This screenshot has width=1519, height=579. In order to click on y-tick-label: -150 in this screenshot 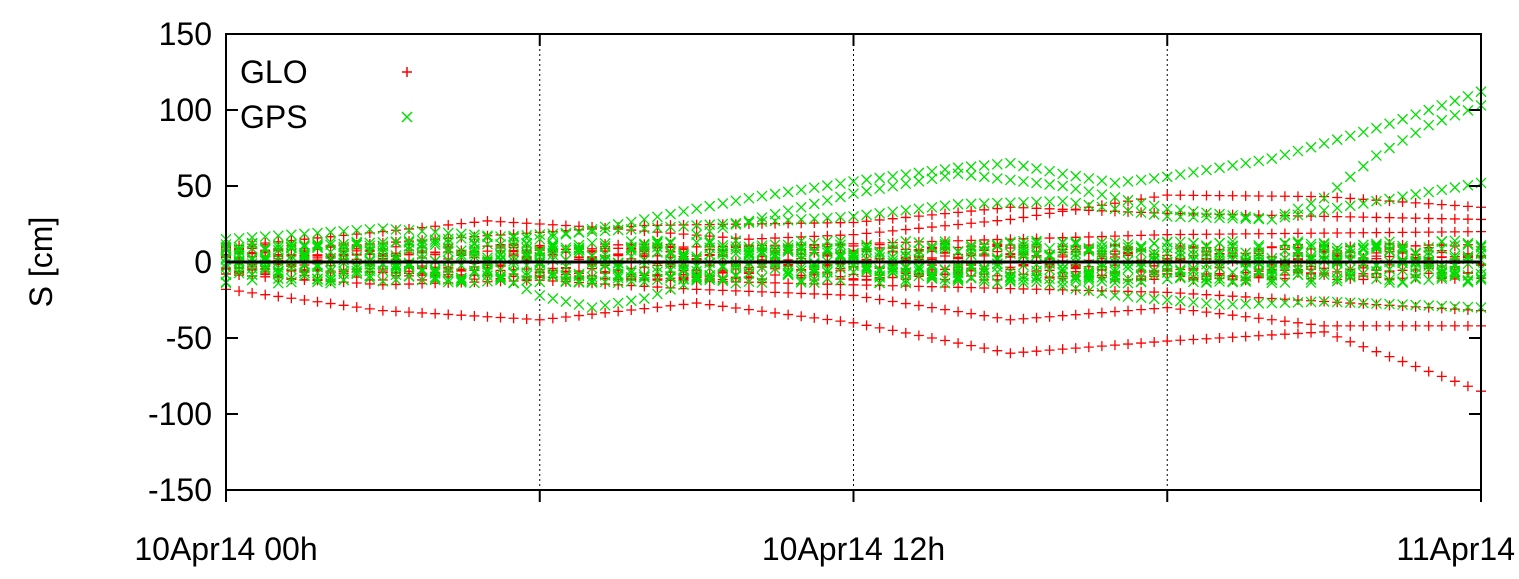, I will do `click(180, 490)`.